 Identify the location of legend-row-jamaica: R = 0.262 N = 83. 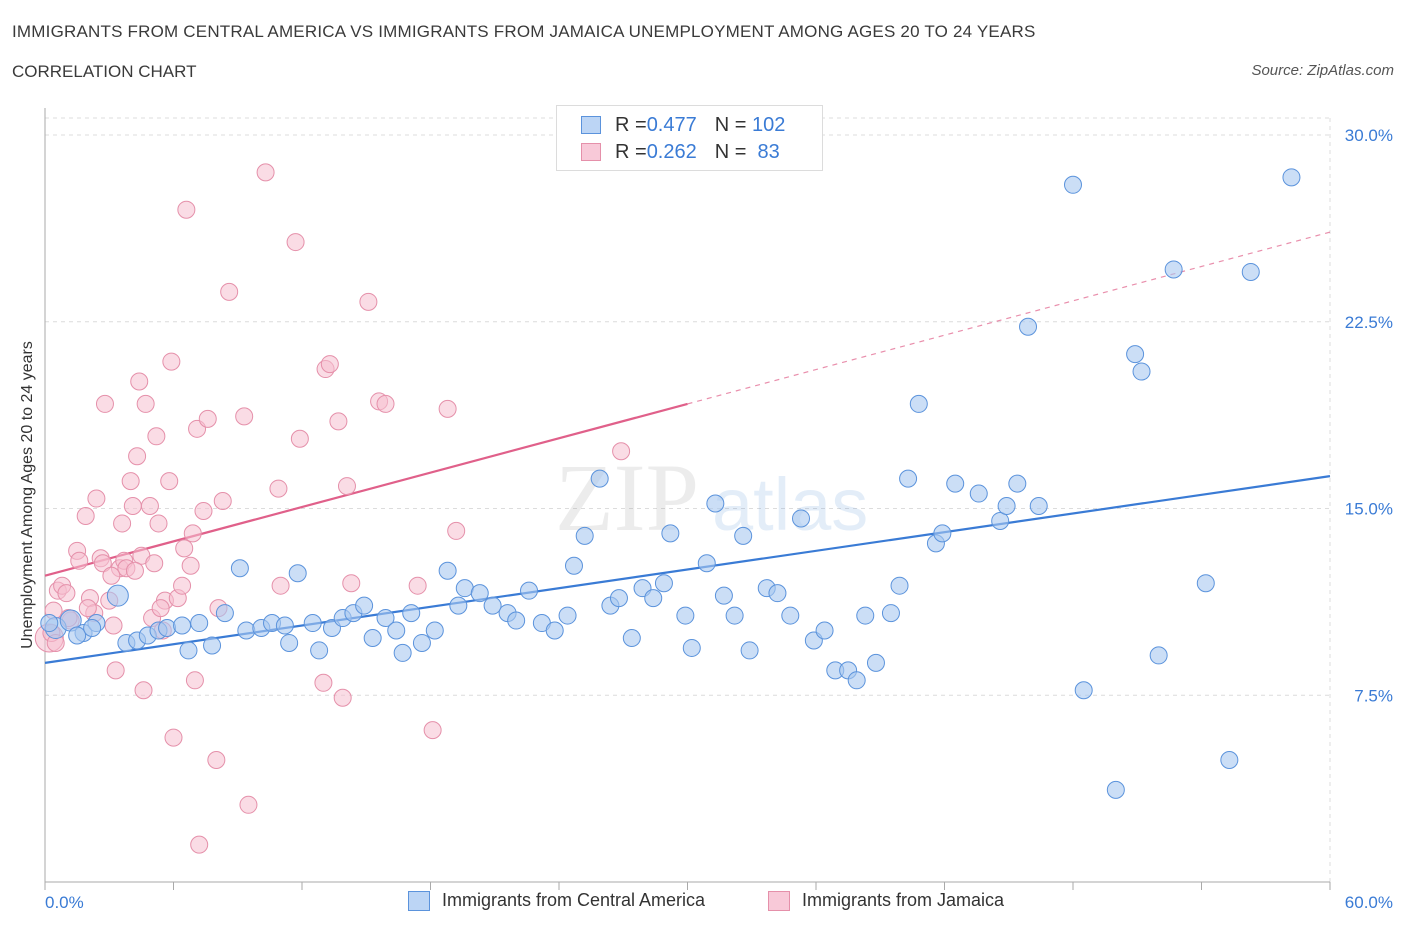
(680, 152).